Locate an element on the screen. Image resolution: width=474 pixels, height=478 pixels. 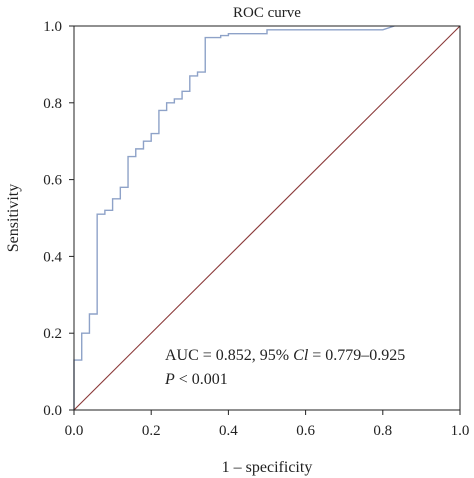
chart-title: ROC curve is located at coordinates (267, 13).